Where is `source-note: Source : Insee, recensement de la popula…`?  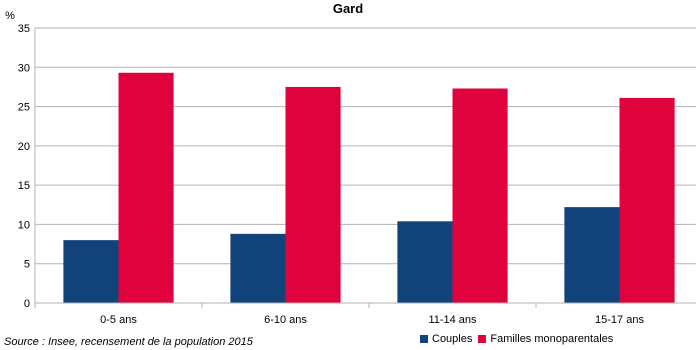
source-note: Source : Insee, recensement de la popula… is located at coordinates (128, 342).